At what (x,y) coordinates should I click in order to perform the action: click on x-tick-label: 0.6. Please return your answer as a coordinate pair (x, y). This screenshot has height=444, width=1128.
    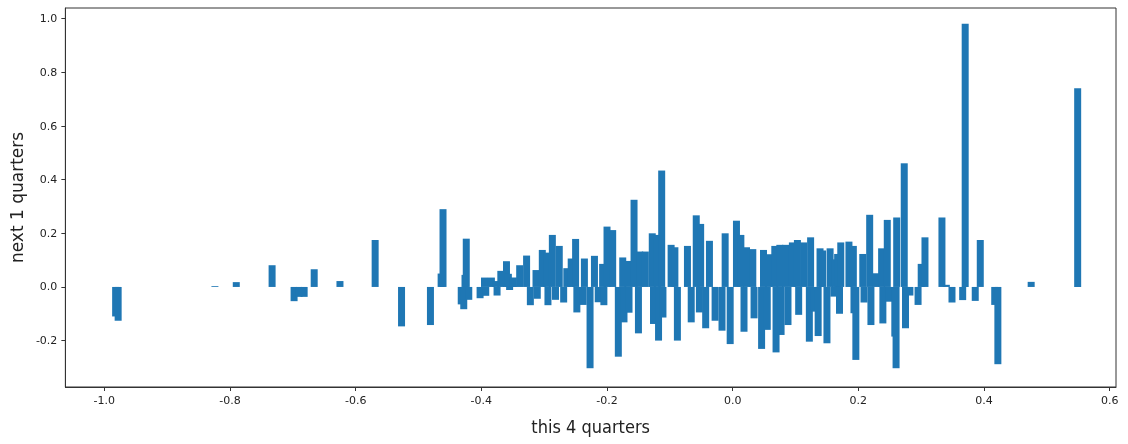
    Looking at the image, I should click on (1109, 400).